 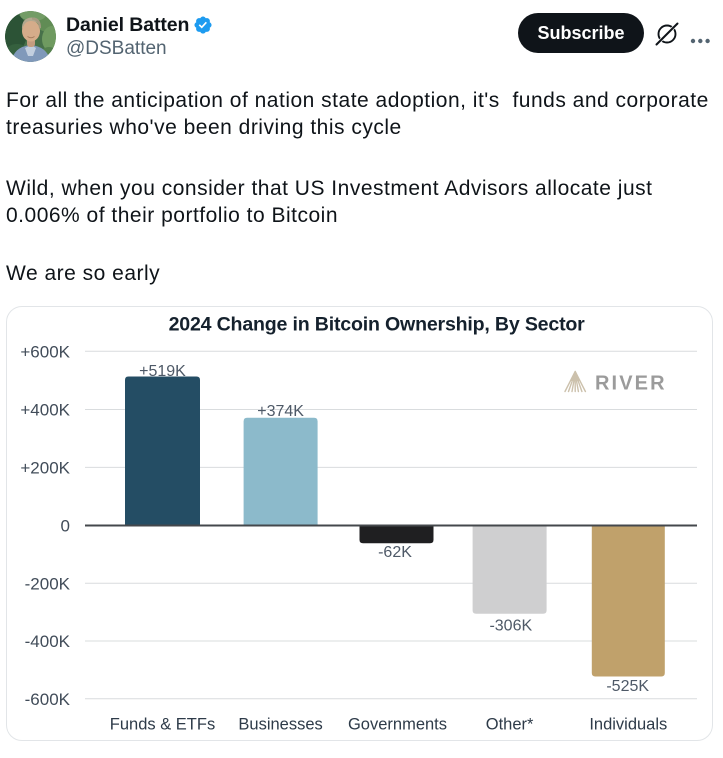 What do you see at coordinates (48, 699) in the screenshot?
I see `svg-text: -600K` at bounding box center [48, 699].